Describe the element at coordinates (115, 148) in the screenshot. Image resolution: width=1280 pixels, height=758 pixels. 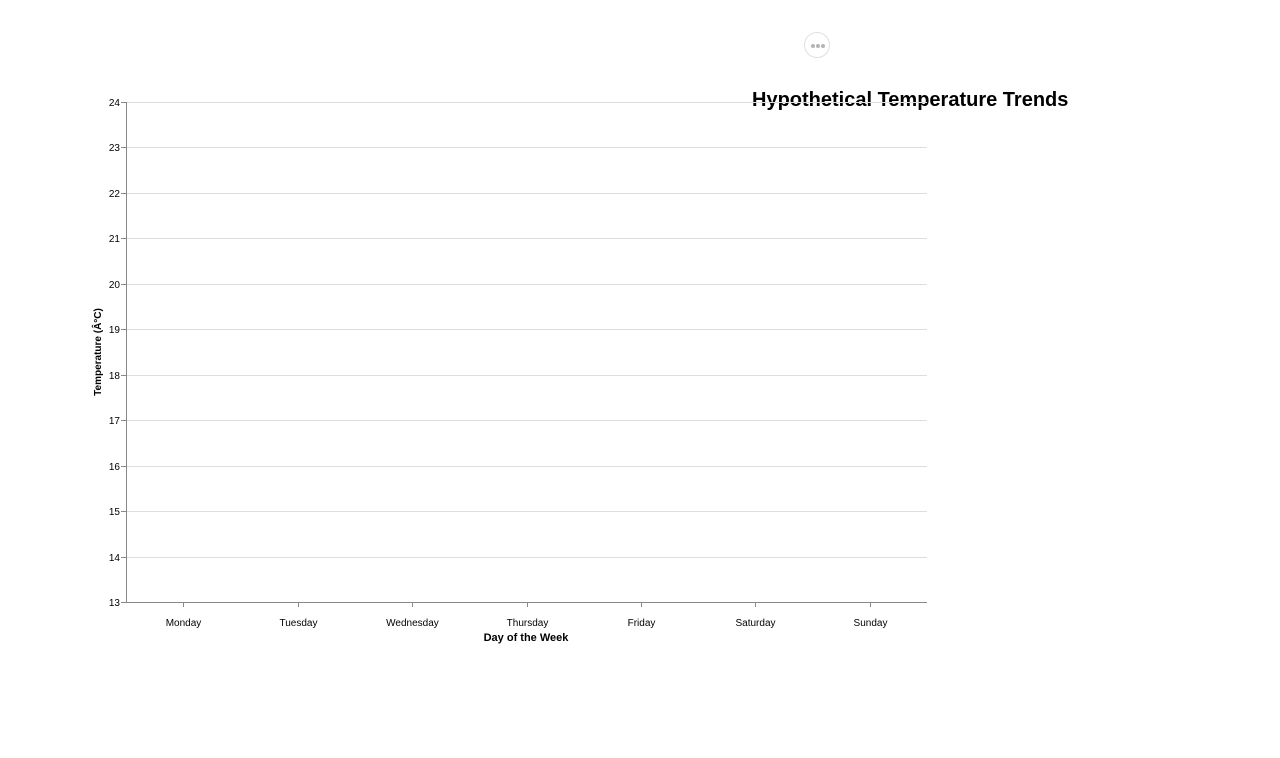
I see `y-tick-label: 23` at that location.